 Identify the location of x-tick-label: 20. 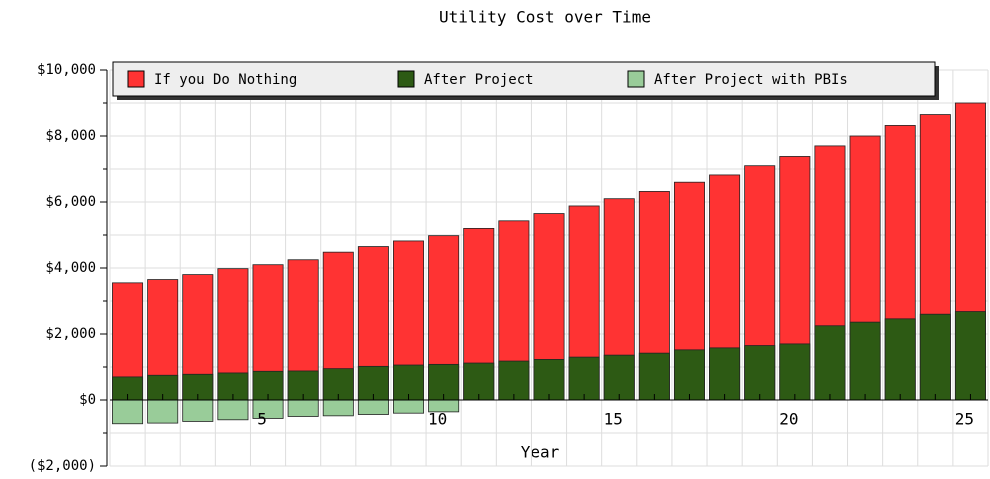
(788, 419).